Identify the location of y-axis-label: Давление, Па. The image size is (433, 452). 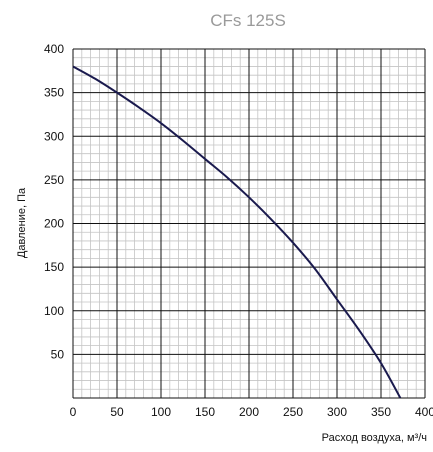
(22, 222).